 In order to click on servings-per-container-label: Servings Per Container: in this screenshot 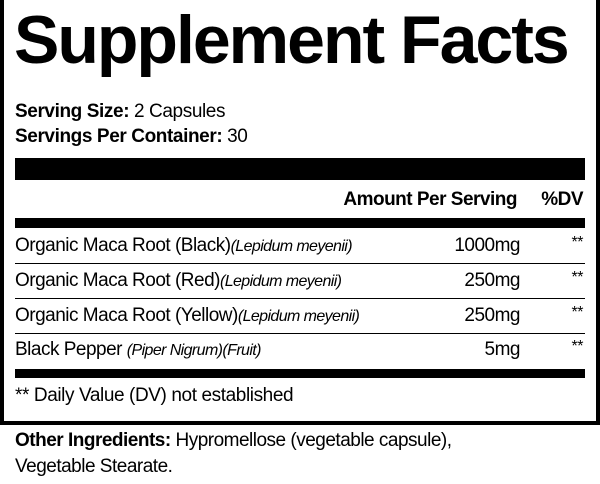, I will do `click(119, 136)`.